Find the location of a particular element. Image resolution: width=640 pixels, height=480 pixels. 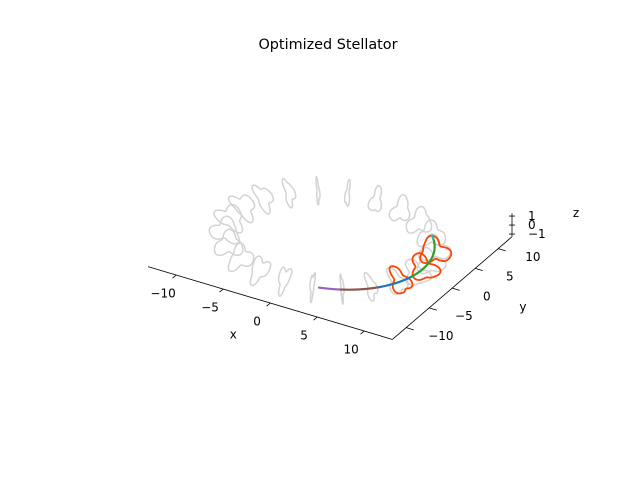

x-tick-label: 0 is located at coordinates (257, 322).